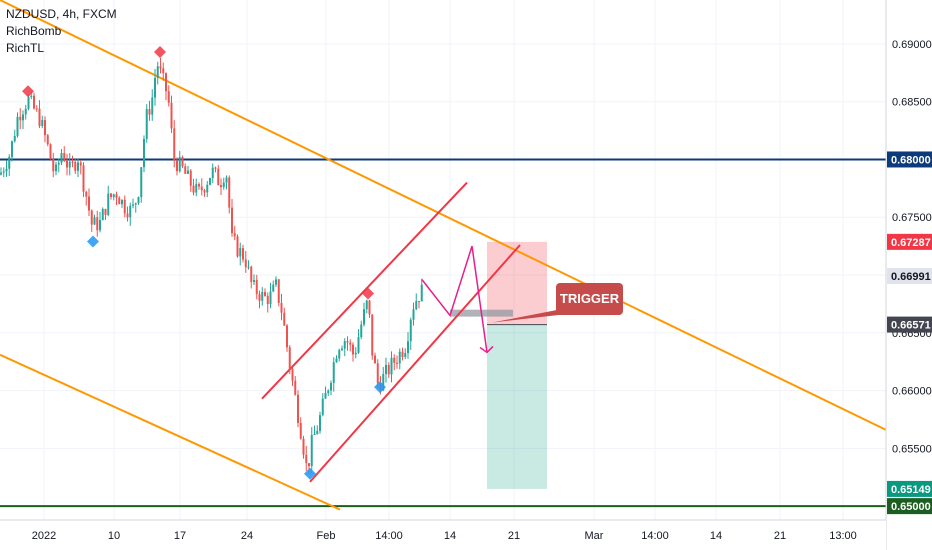  What do you see at coordinates (443, 535) in the screenshot?
I see `time-axis` at bounding box center [443, 535].